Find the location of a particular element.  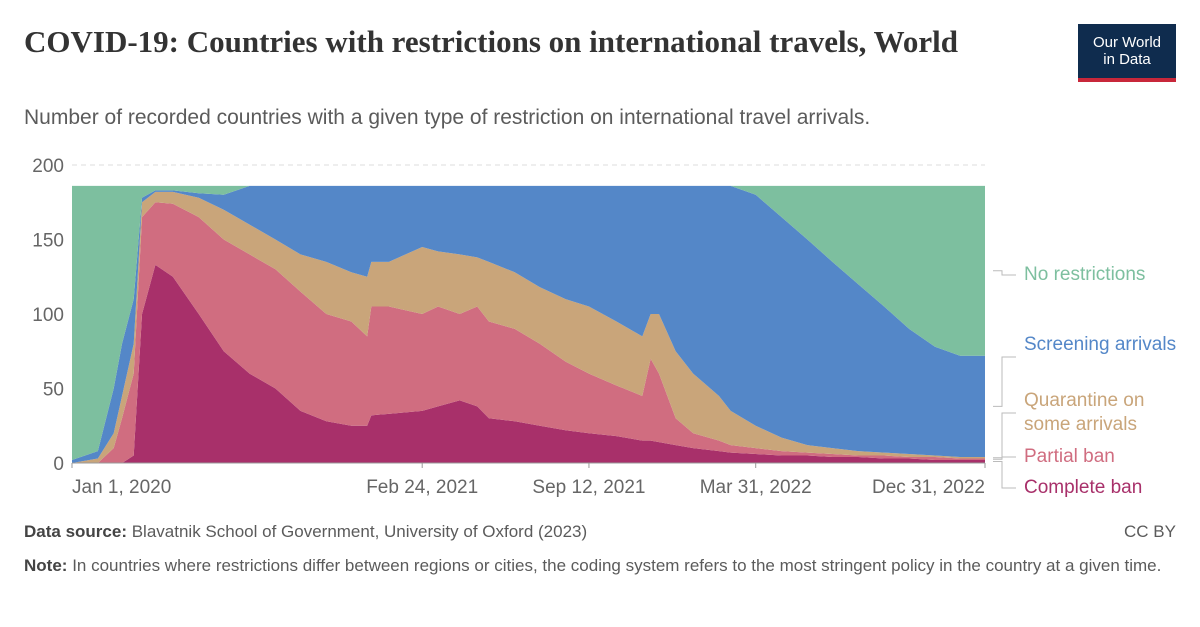

x-tick-label: Mar 31, 2022 is located at coordinates (756, 487).